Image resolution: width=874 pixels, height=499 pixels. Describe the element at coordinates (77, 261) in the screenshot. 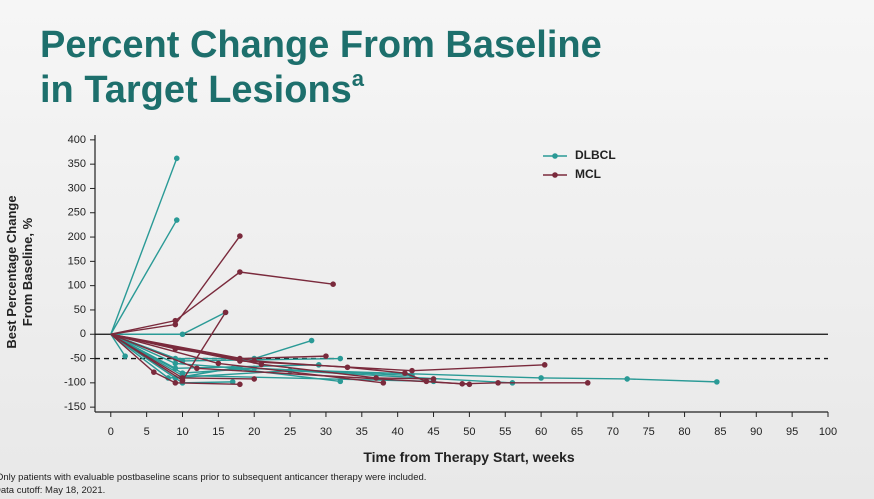

I see `y-tick-label: 150` at that location.